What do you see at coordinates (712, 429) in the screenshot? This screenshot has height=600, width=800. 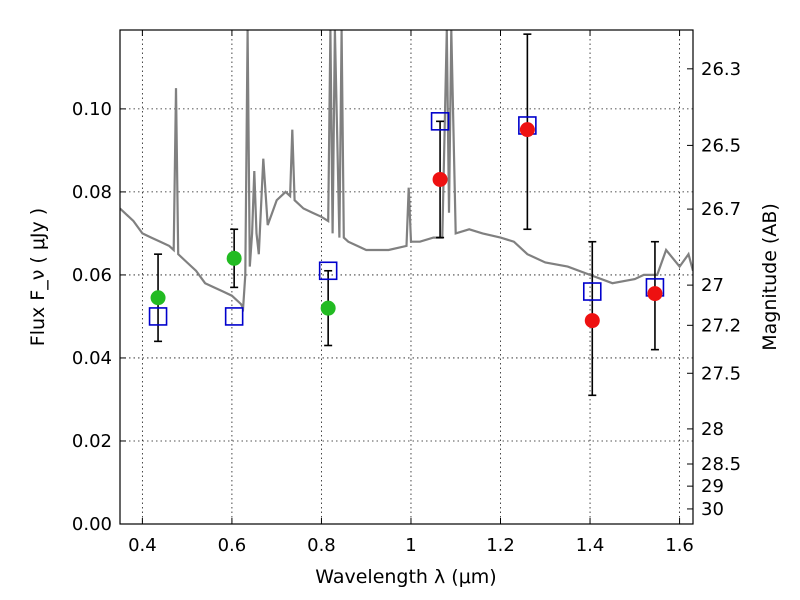 I see `y2-tick-label: 28` at bounding box center [712, 429].